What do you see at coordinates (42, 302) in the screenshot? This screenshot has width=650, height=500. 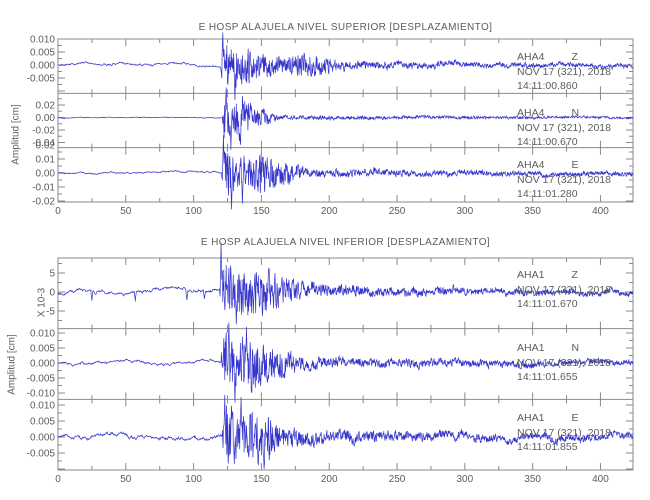 I see `y-scale-multiplier-label: X 10-3` at bounding box center [42, 302].